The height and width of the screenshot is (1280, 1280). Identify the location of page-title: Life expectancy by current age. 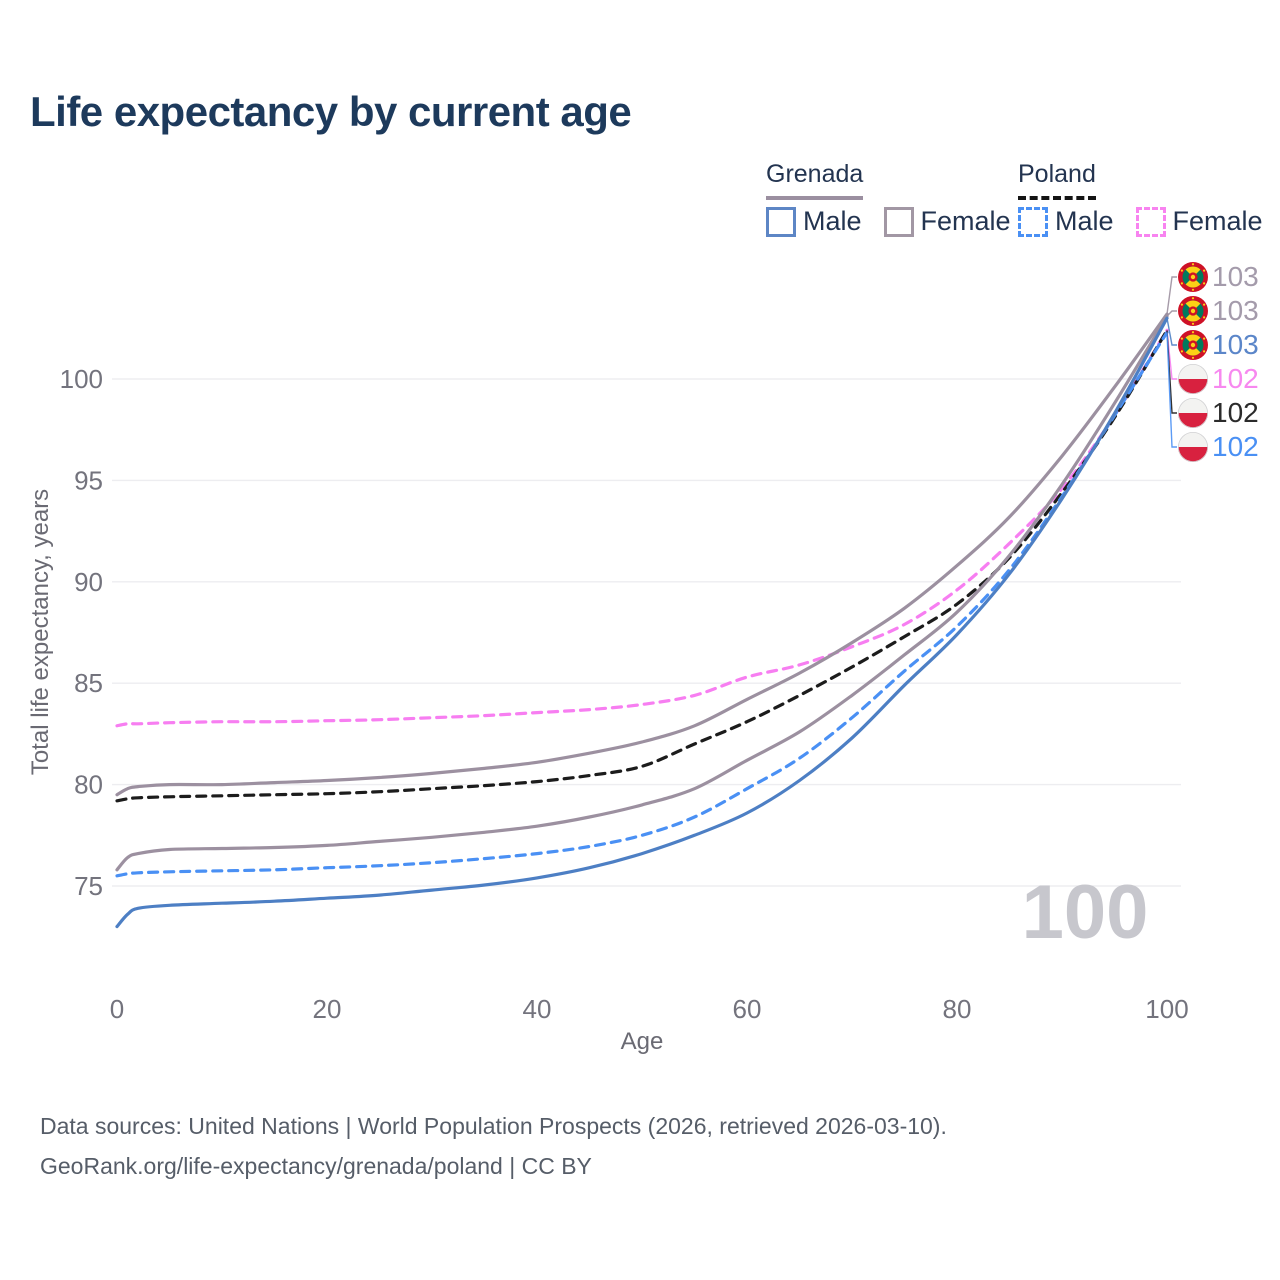
(331, 111).